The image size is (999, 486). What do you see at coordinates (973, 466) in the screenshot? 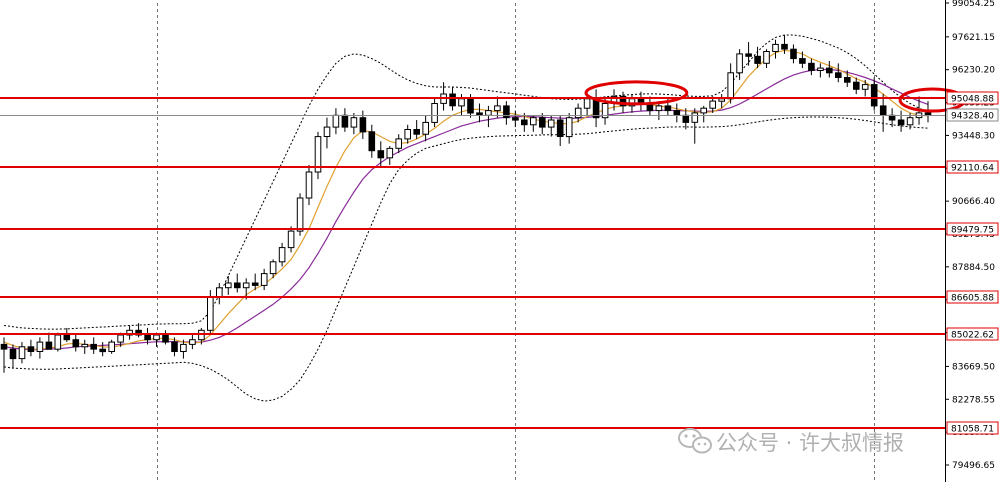
I see `axis-tick-label: 79496.65` at bounding box center [973, 466].